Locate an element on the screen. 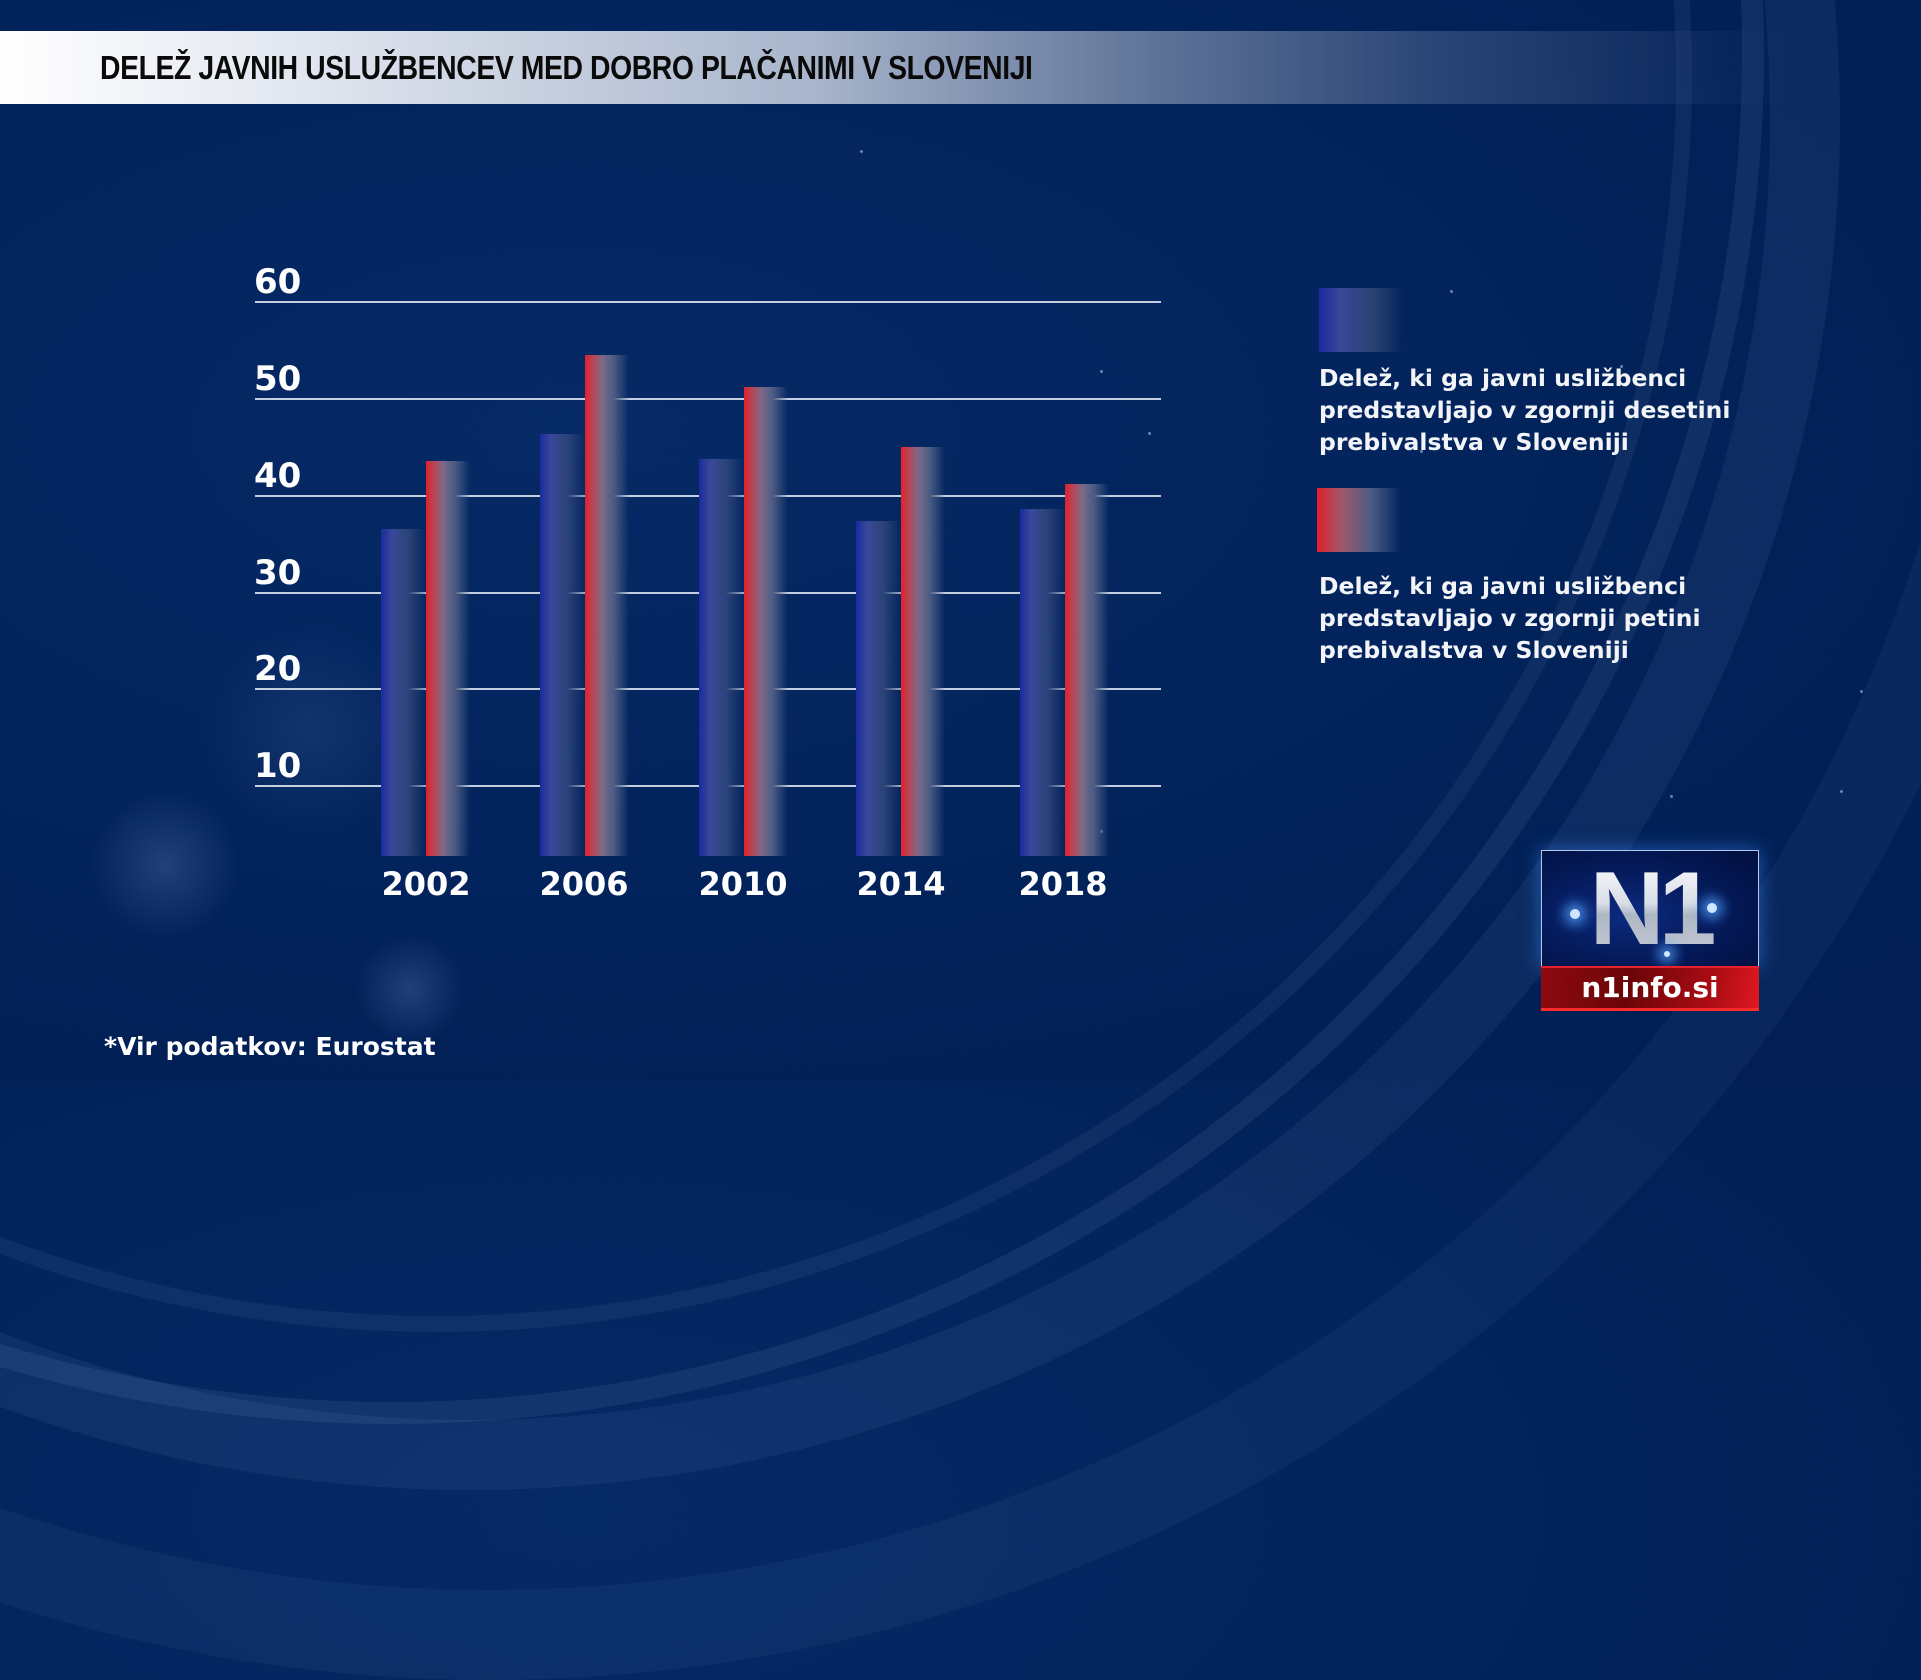 The width and height of the screenshot is (1921, 1680). n1-logo: N1 n1info.si is located at coordinates (1650, 930).